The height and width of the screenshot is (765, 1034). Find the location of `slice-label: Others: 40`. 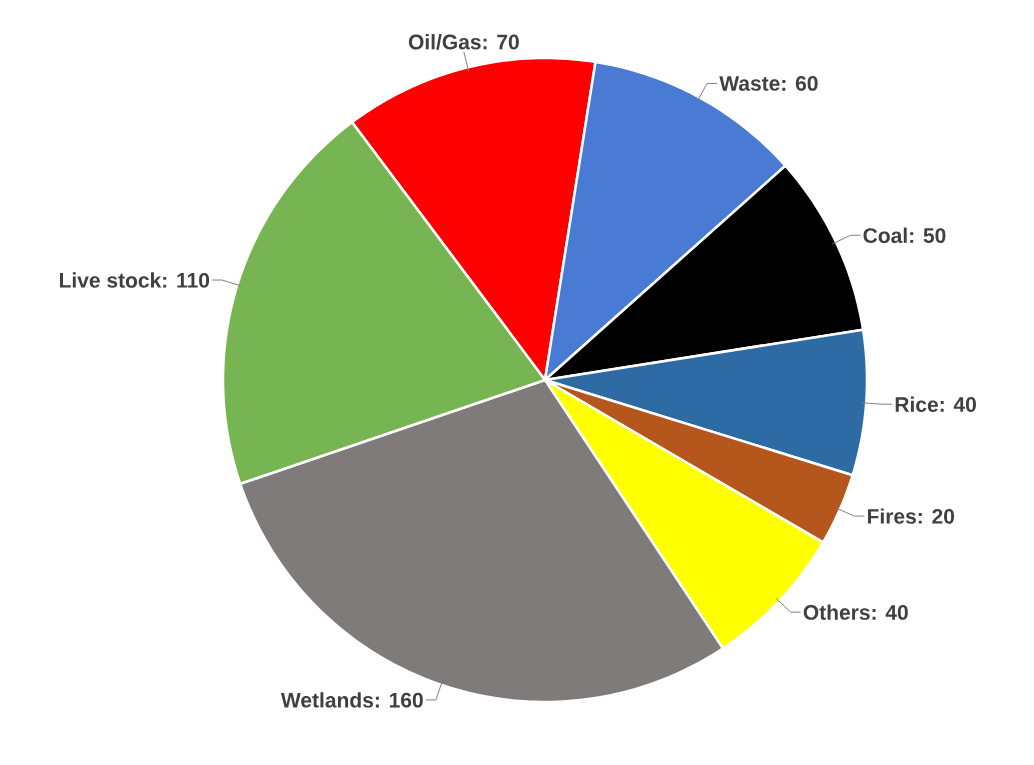

slice-label: Others: 40 is located at coordinates (855, 612).